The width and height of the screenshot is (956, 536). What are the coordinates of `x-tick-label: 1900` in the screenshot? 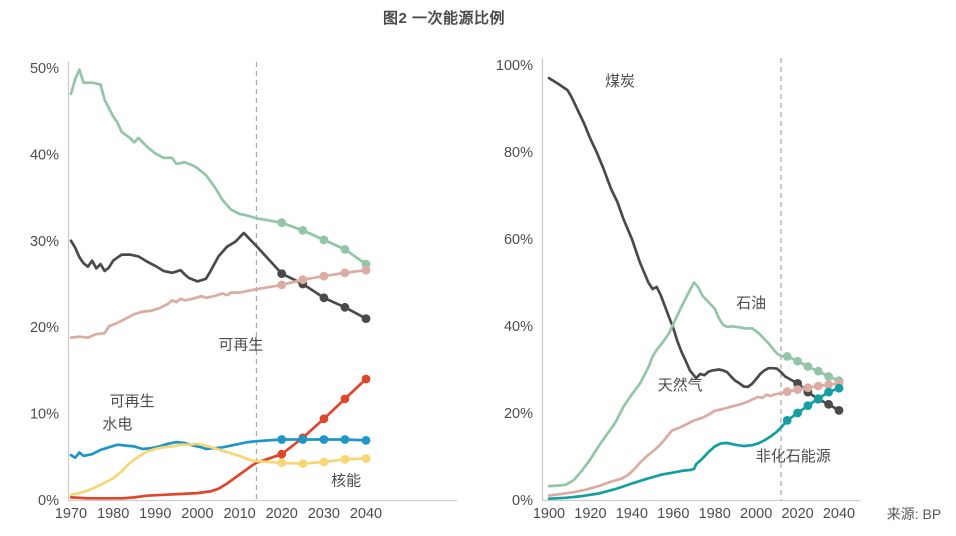 It's located at (549, 514).